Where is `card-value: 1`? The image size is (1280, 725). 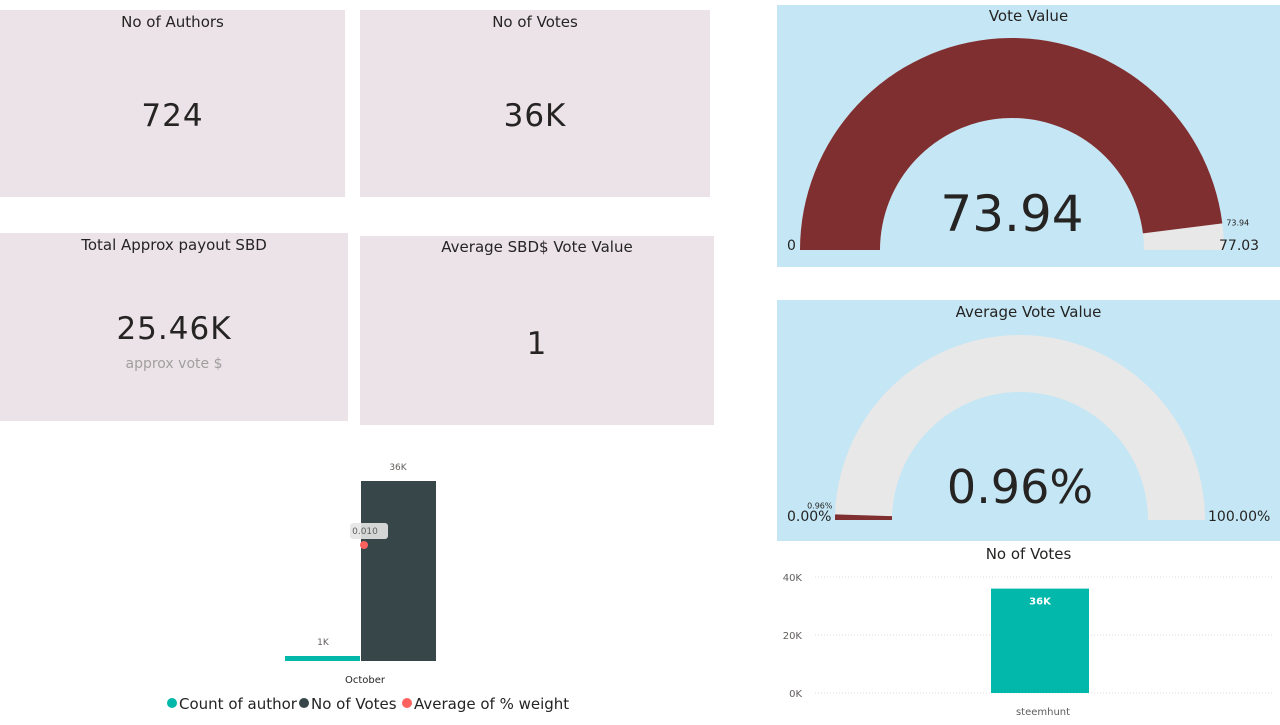 card-value: 1 is located at coordinates (537, 344).